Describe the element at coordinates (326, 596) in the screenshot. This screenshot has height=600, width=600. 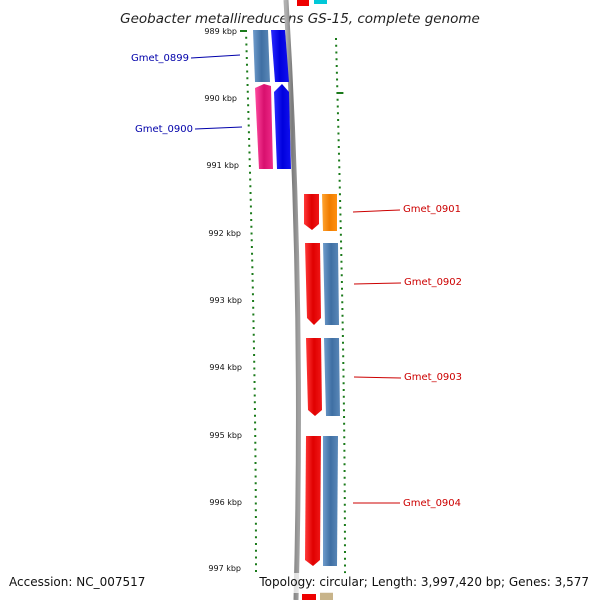
I see `gene-partial-bottom-tan` at that location.